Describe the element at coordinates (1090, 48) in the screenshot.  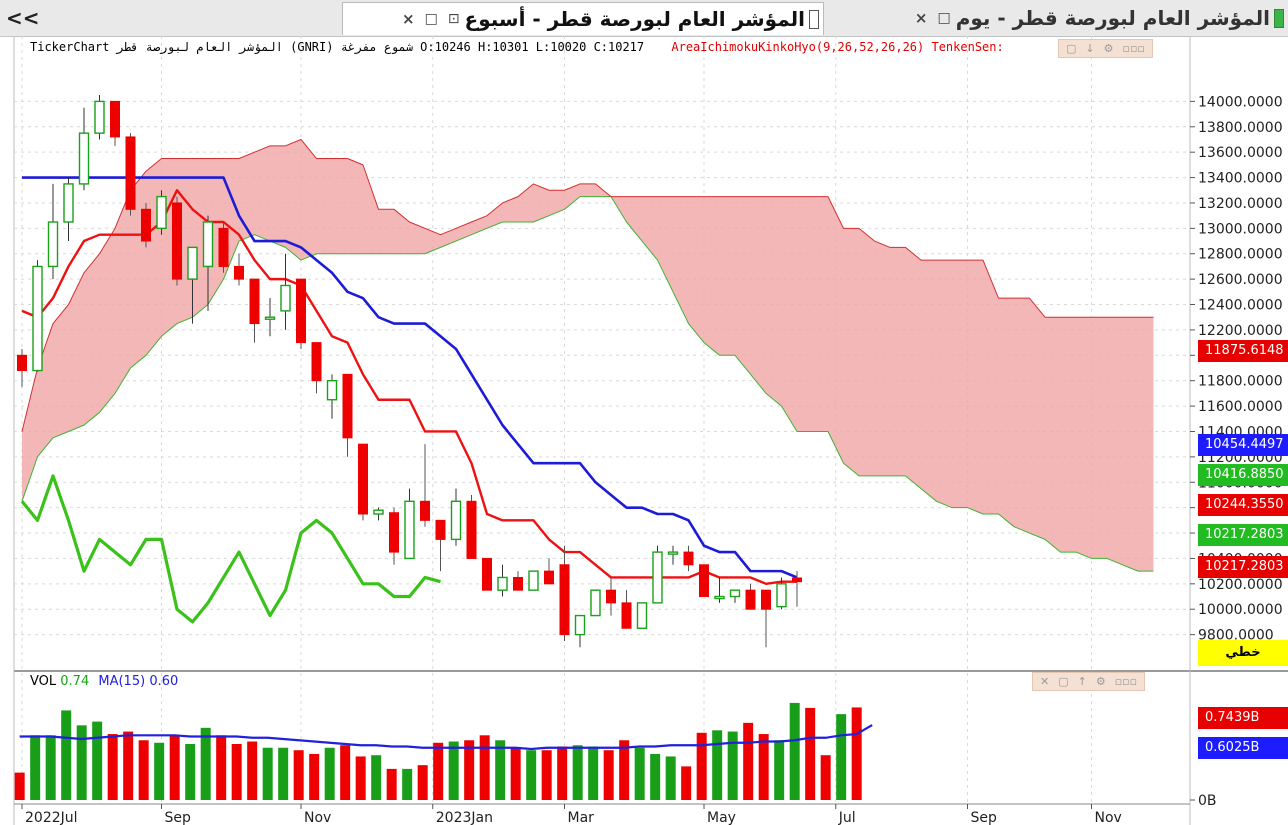
I see `down-arrow-icon: ↓` at that location.